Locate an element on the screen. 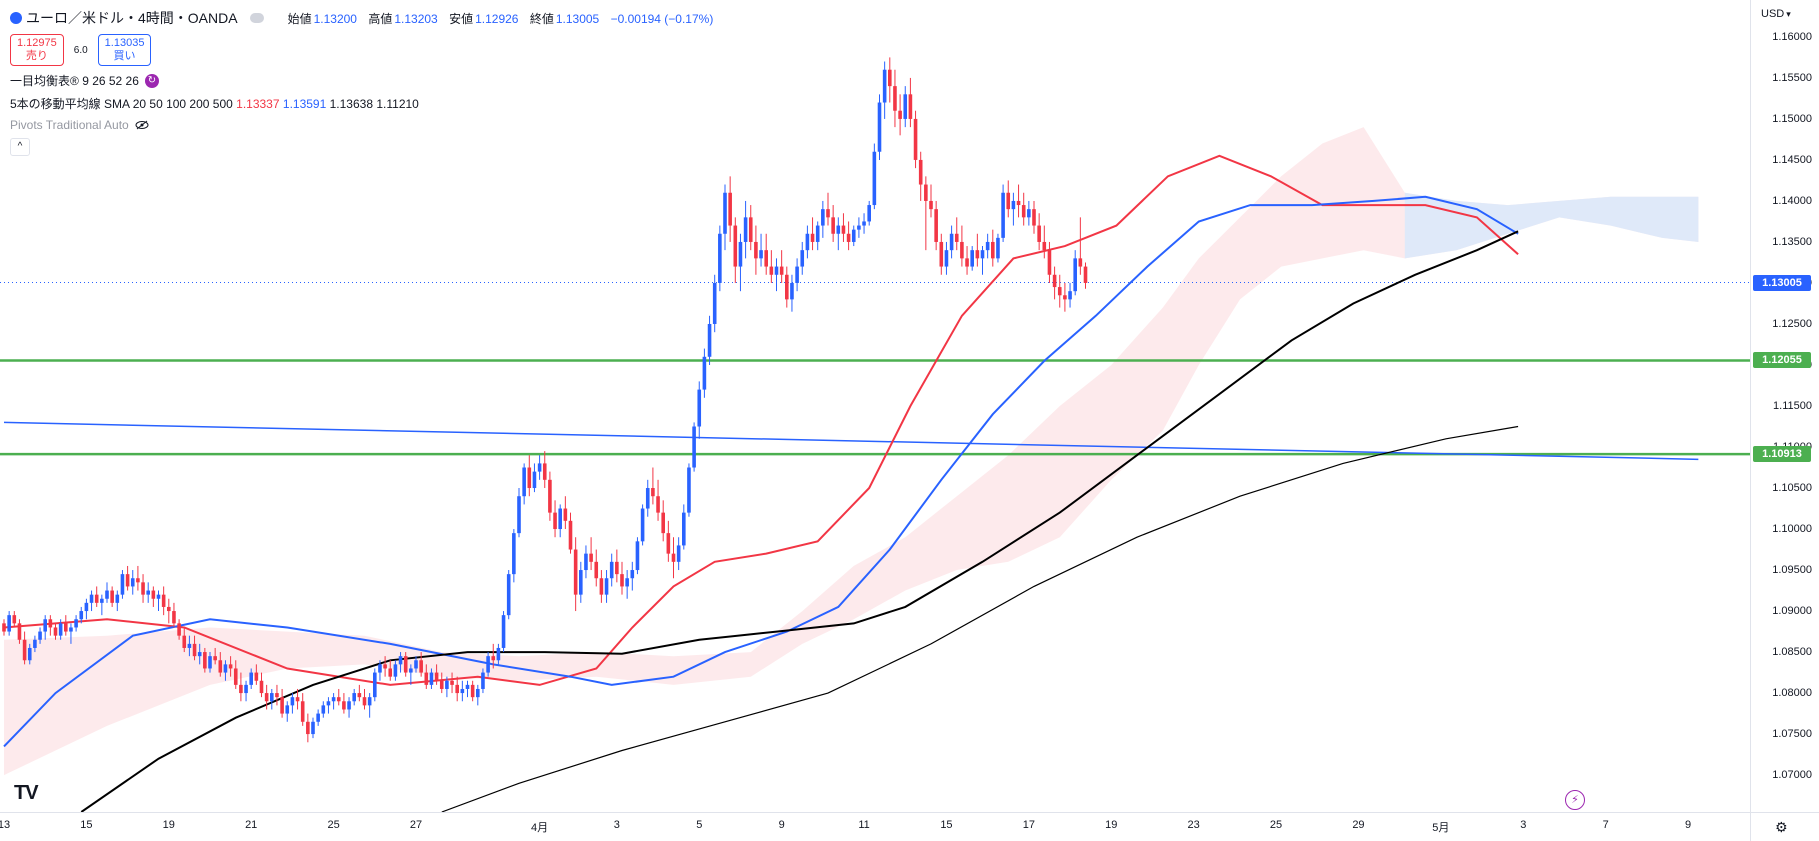  currency-selector: USD is located at coordinates (1776, 14).